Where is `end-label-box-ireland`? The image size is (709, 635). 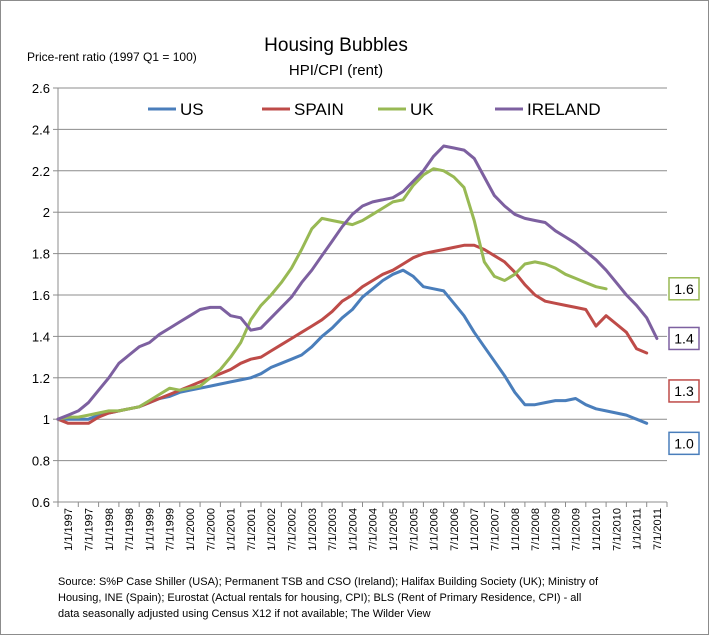 end-label-box-ireland is located at coordinates (684, 338).